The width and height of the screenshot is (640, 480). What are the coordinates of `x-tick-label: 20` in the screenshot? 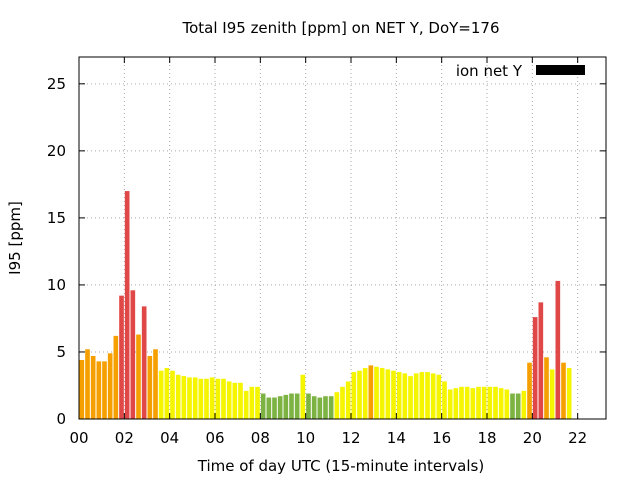 It's located at (532, 438).